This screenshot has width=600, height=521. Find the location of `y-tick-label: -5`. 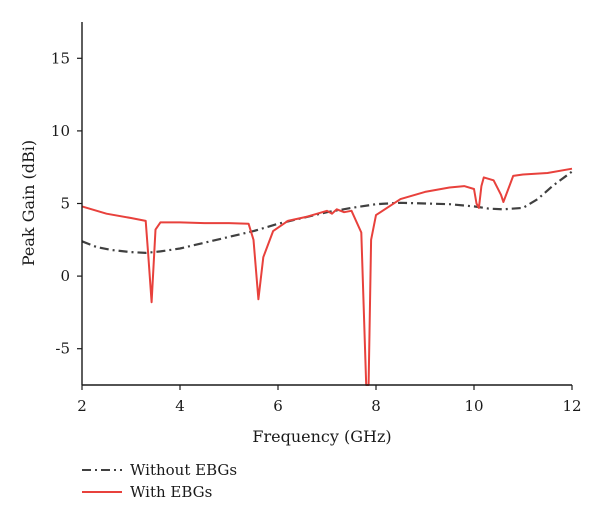

y-tick-label: -5 is located at coordinates (62, 349).